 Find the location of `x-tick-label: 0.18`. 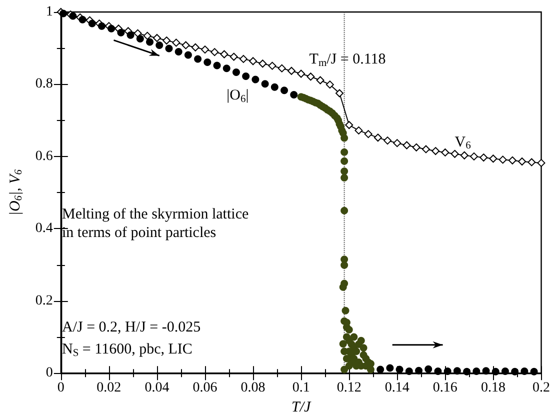

x-tick-label: 0.18 is located at coordinates (493, 388).